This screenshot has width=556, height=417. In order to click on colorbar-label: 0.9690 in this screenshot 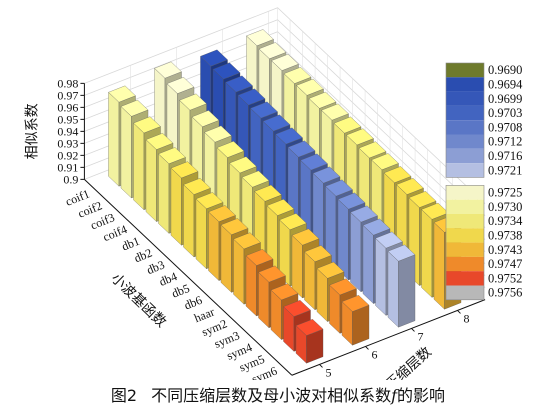, I will do `click(505, 70)`.